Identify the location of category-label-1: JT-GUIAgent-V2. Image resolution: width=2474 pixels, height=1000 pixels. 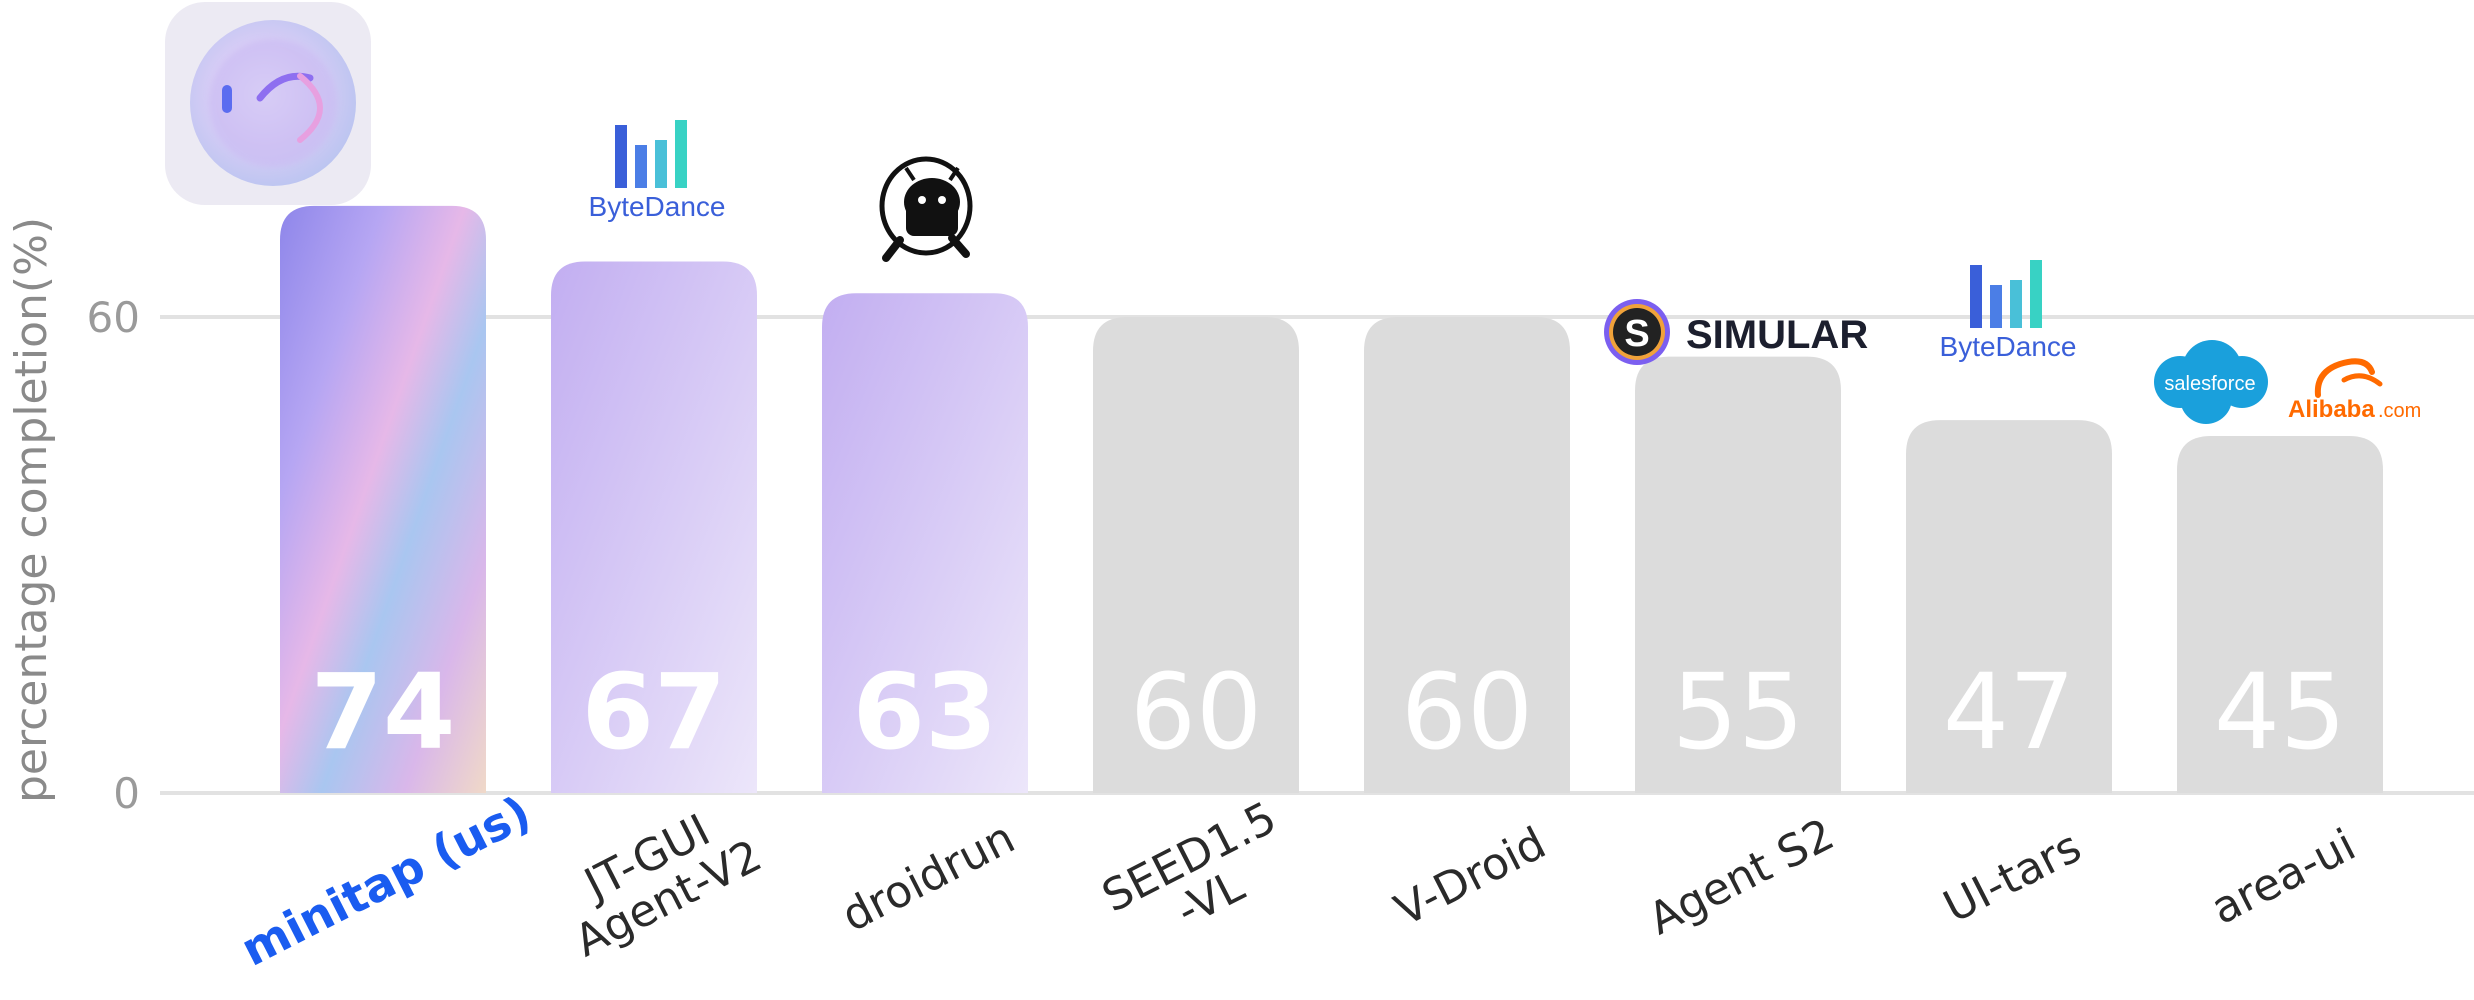
(658, 878).